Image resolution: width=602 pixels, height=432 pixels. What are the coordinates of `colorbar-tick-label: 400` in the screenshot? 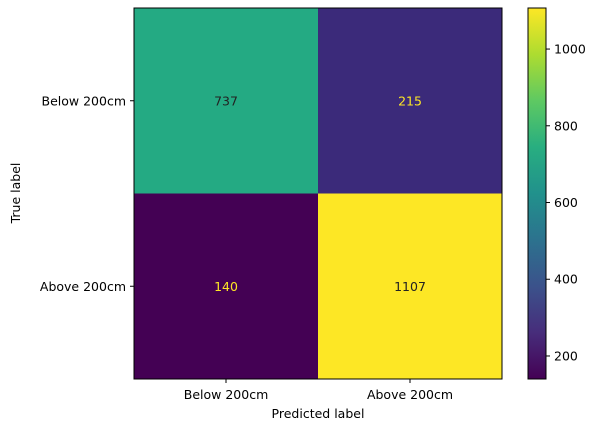 It's located at (566, 279).